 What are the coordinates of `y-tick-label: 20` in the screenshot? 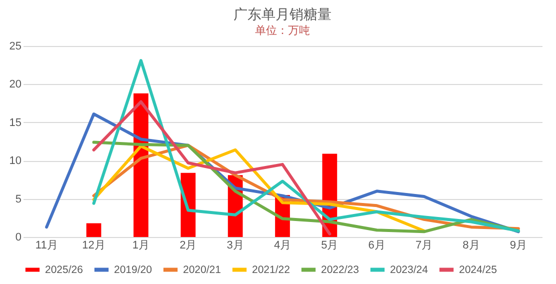 It's located at (15, 84).